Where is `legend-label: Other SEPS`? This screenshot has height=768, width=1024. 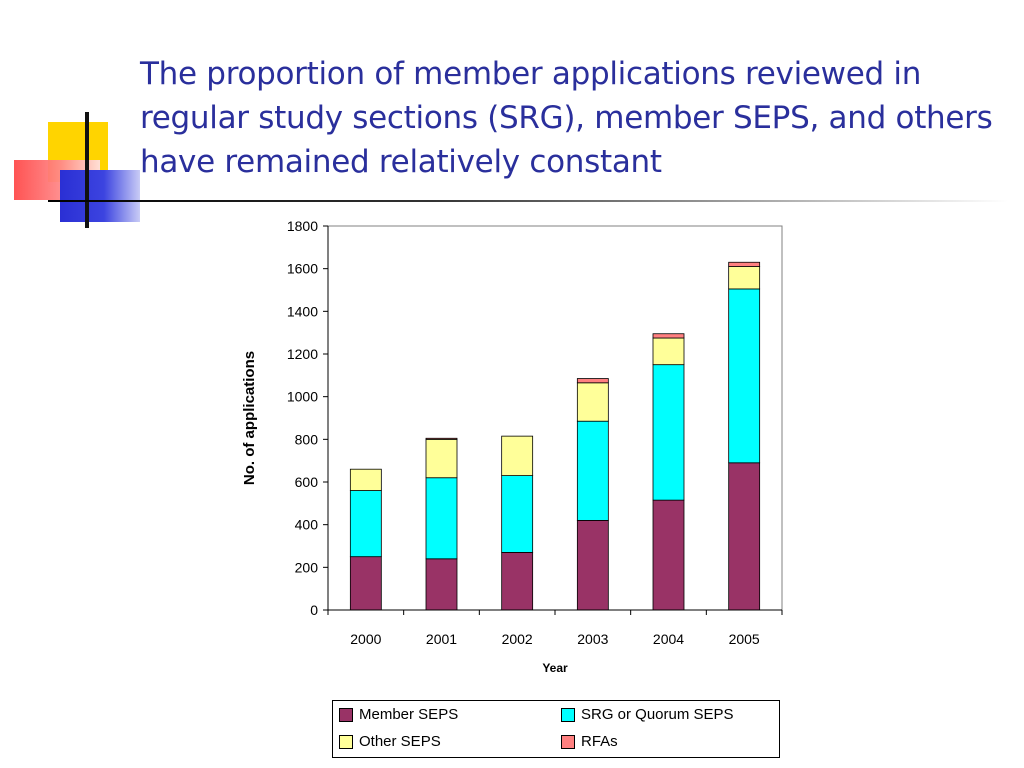
legend-label: Other SEPS is located at coordinates (400, 741).